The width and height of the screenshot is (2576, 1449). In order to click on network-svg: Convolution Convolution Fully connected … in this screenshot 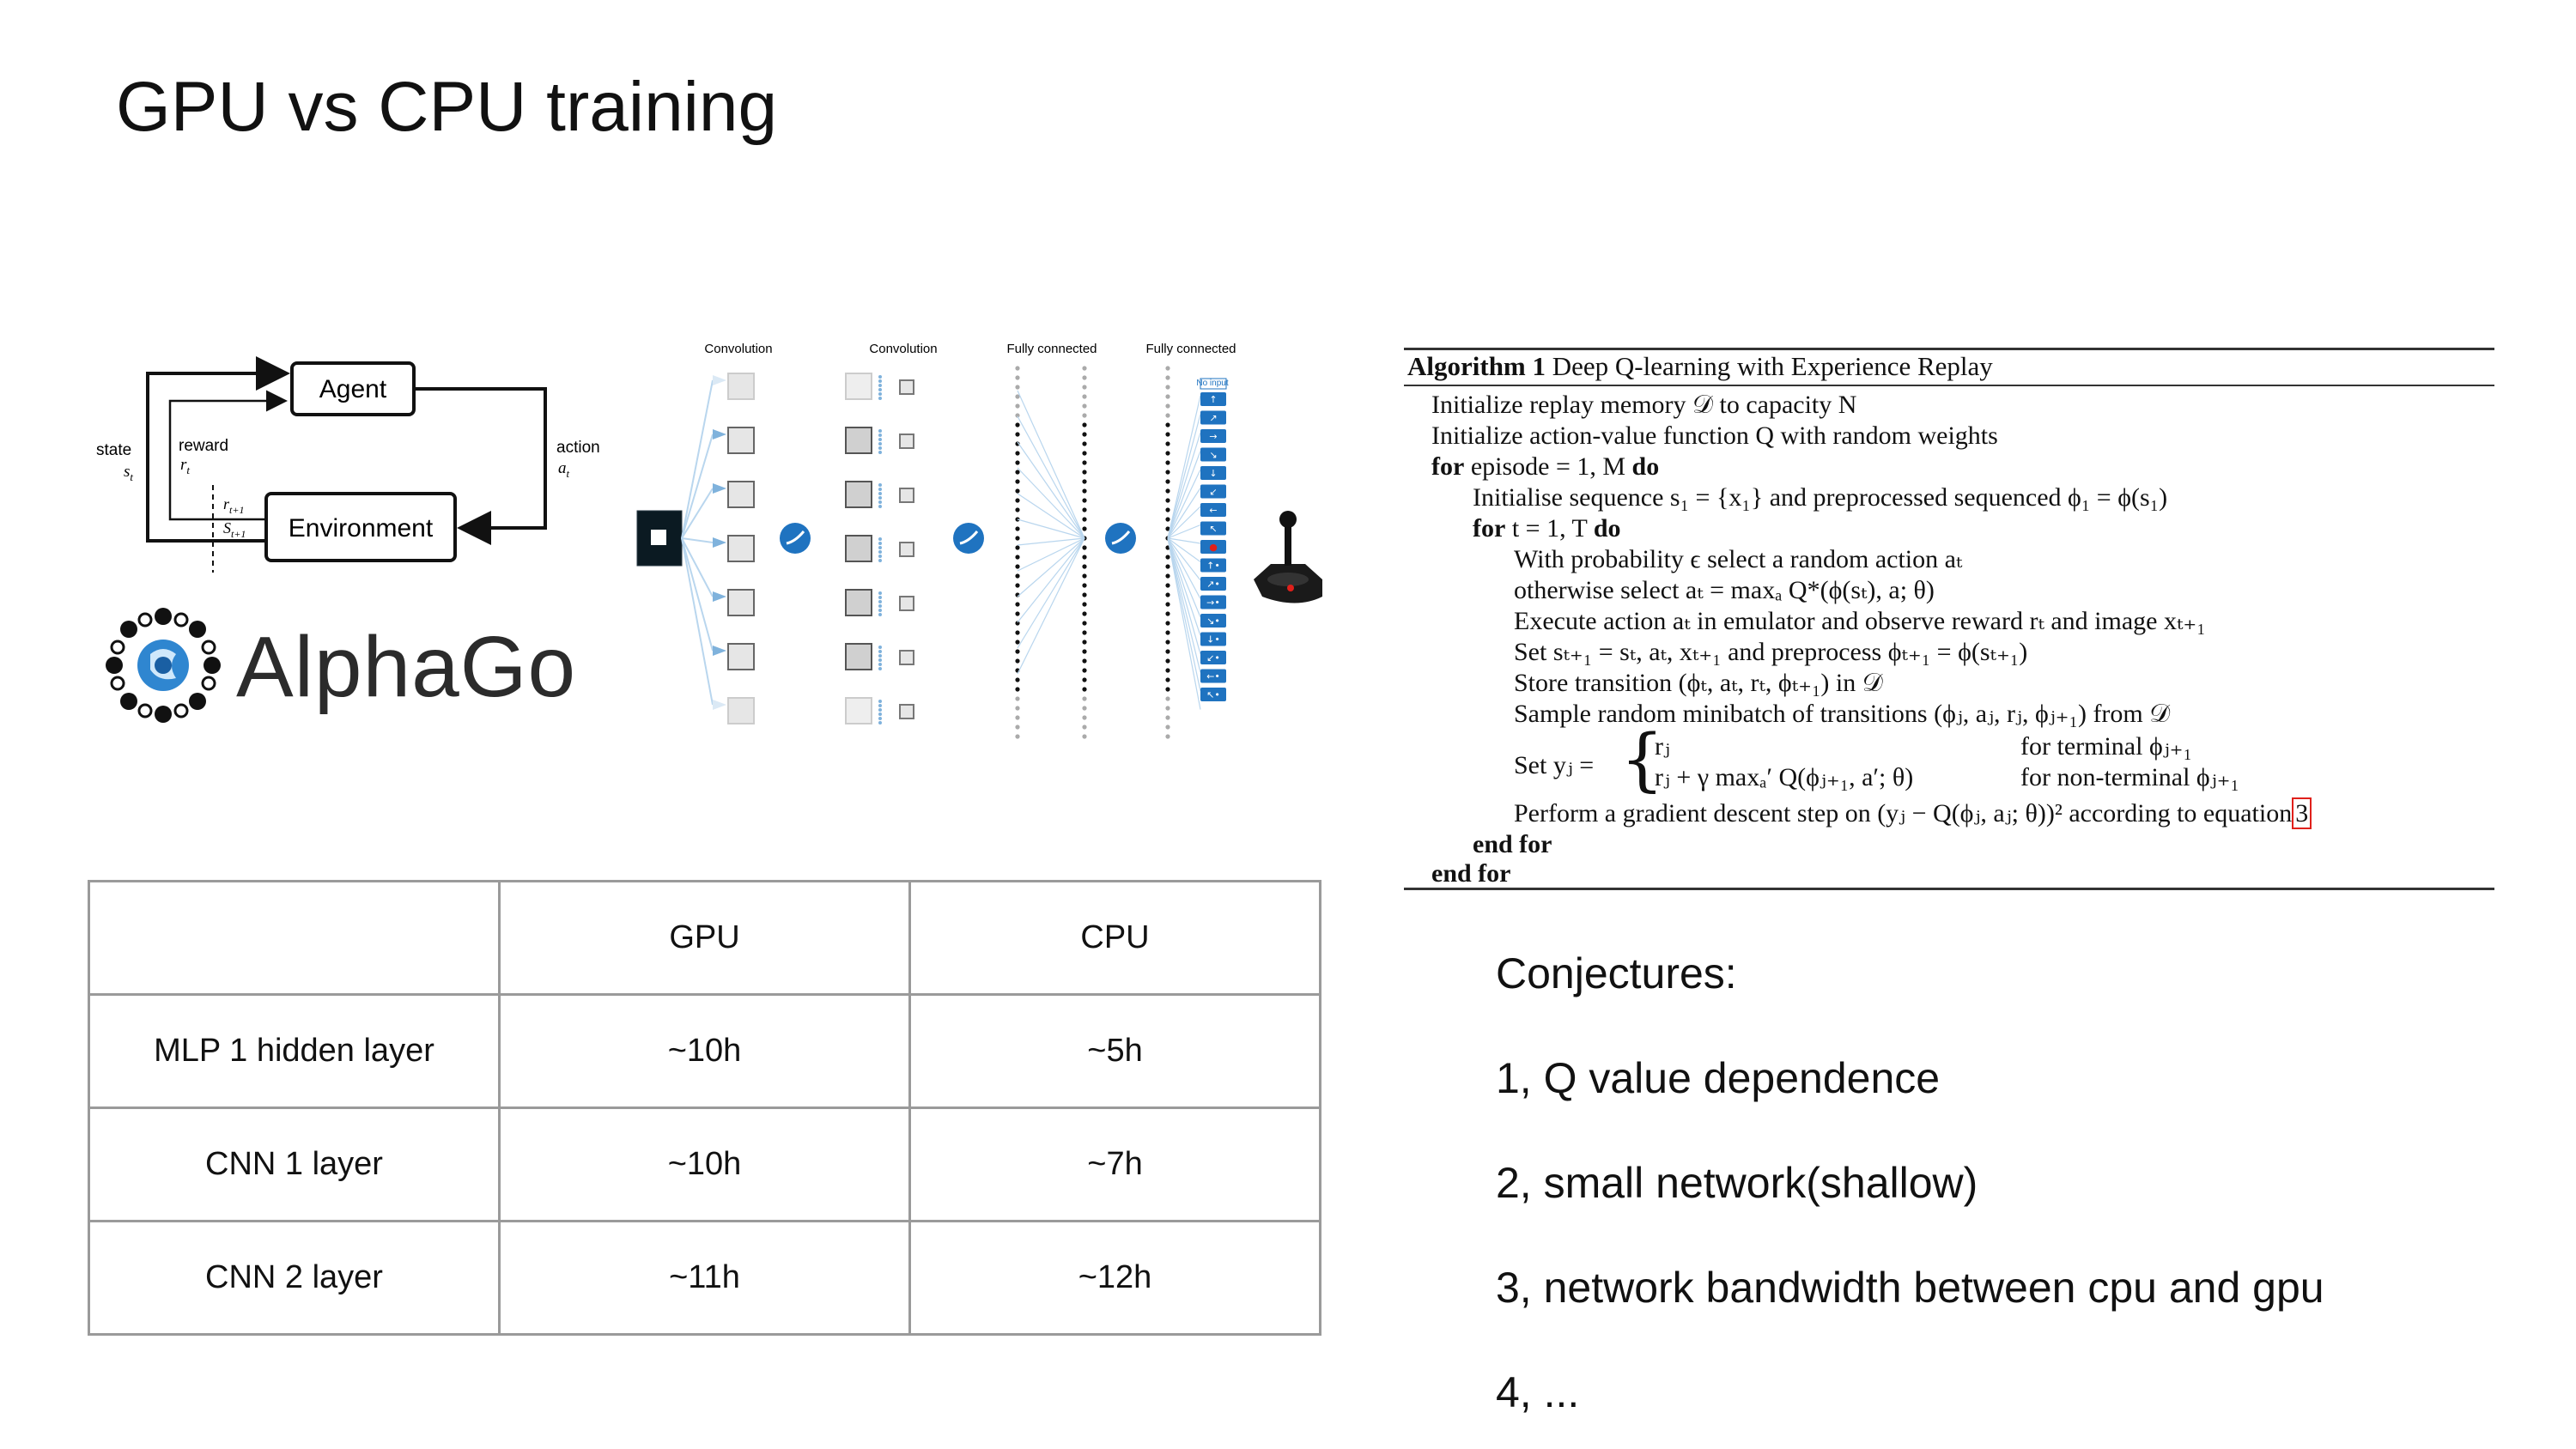, I will do `click(979, 540)`.